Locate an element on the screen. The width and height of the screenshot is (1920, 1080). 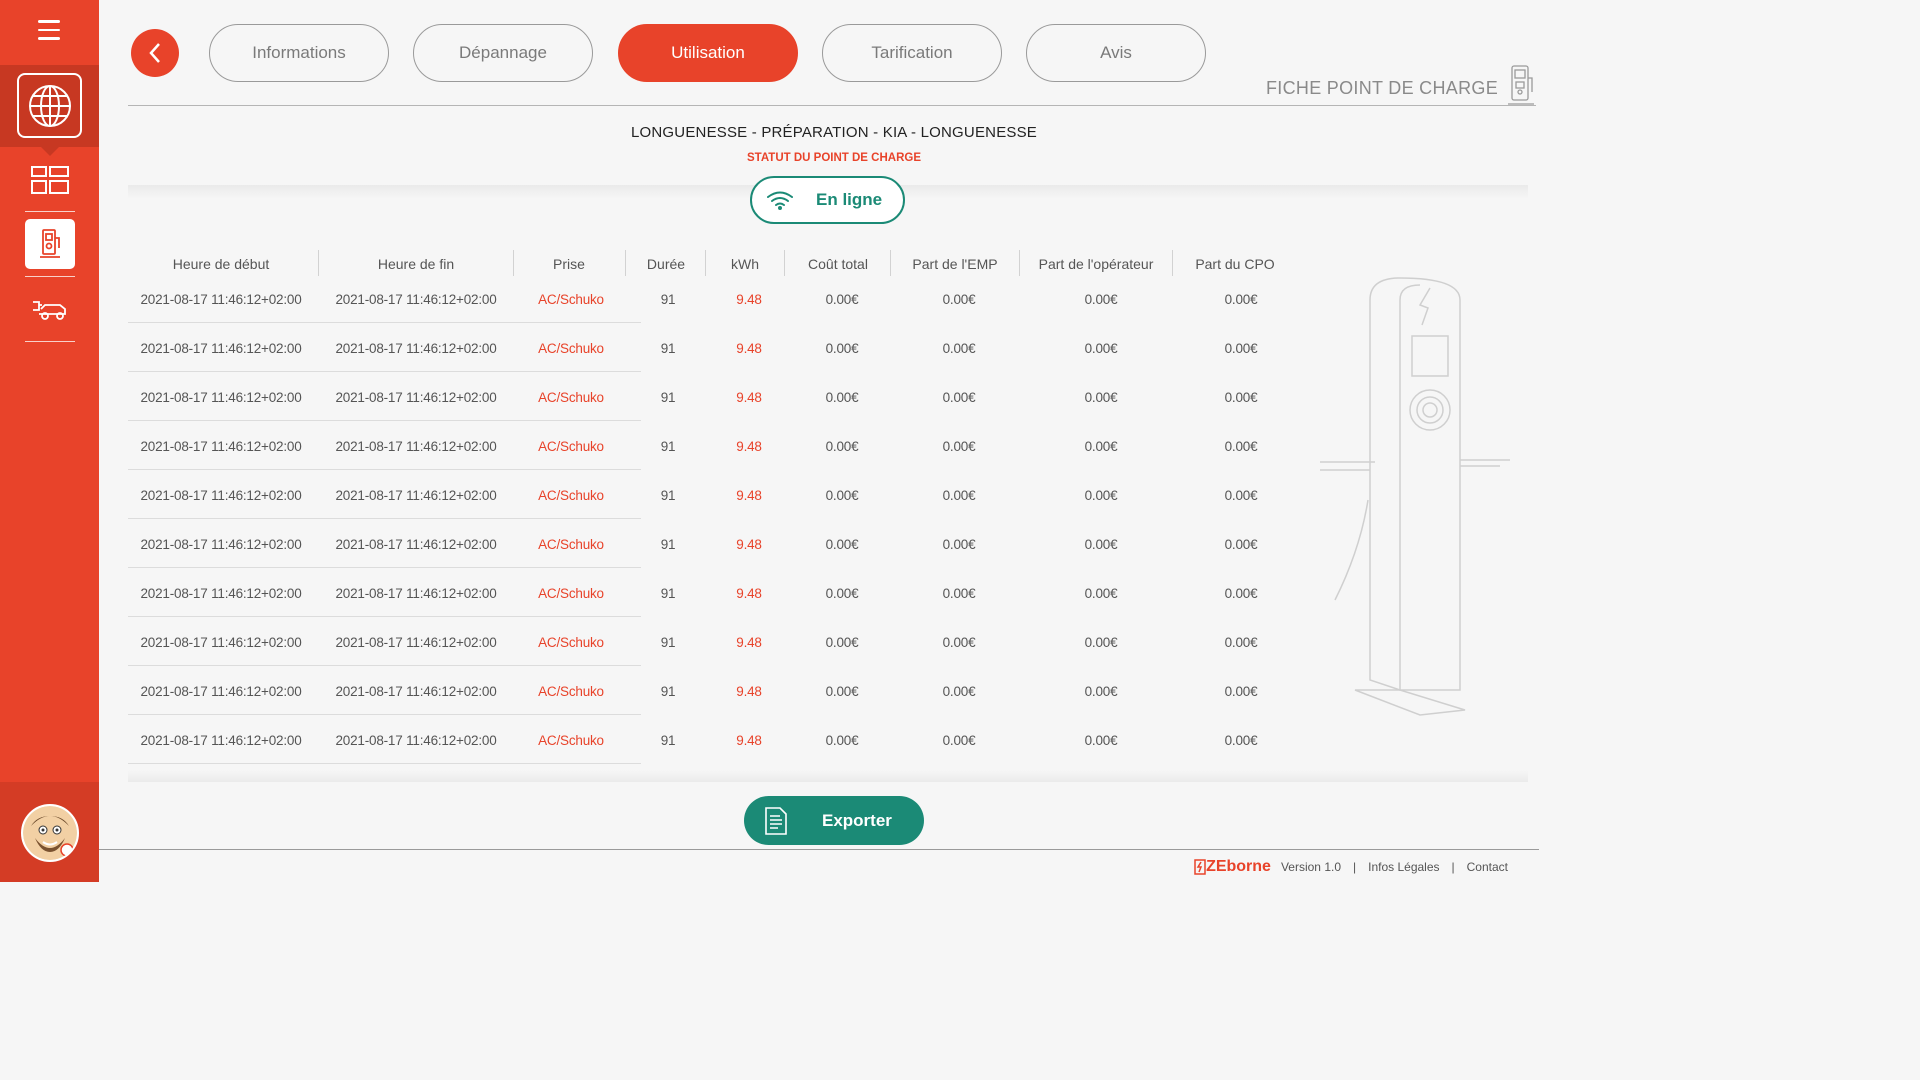
legal-link: Infos Légales is located at coordinates (1404, 867).